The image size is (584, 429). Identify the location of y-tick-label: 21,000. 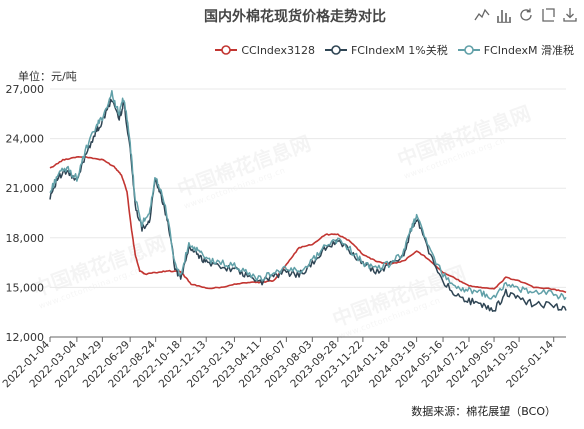
(25, 188).